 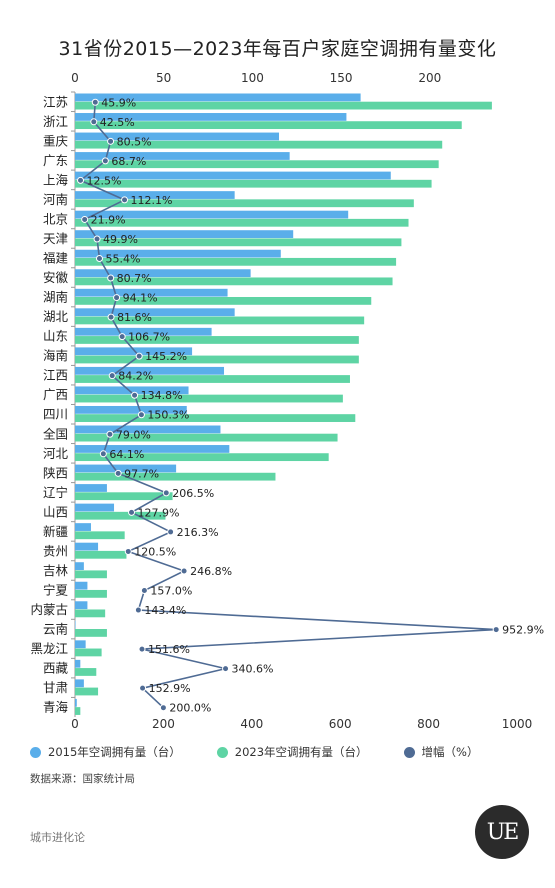 I want to click on bottom-tick-label: 0, so click(x=75, y=724).